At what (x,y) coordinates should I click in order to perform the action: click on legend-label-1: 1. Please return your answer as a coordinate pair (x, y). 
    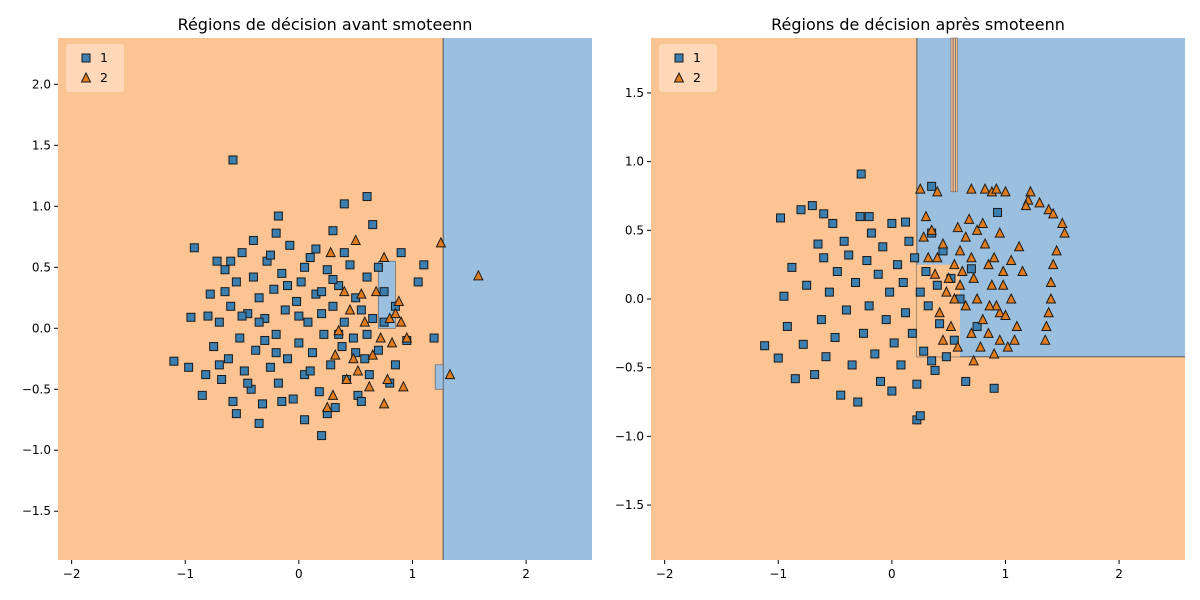
    Looking at the image, I should click on (104, 57).